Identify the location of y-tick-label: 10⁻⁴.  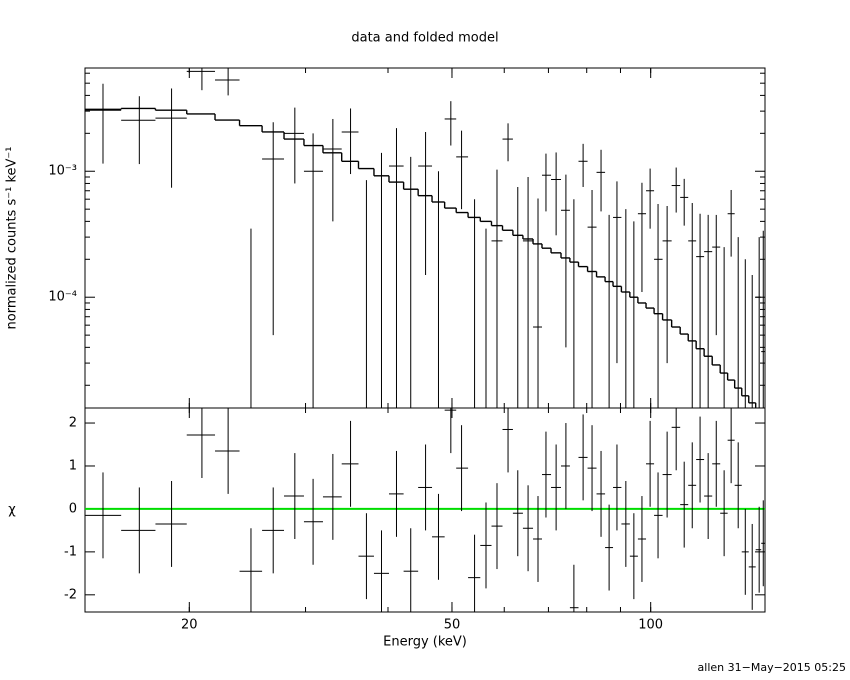
(62, 297).